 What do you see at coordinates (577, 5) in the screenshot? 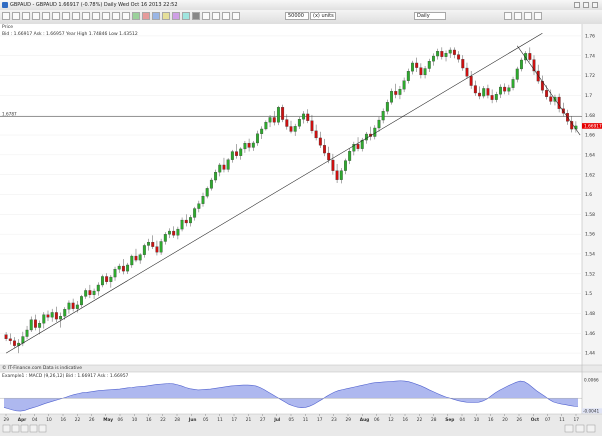
I see `minimize-icon` at bounding box center [577, 5].